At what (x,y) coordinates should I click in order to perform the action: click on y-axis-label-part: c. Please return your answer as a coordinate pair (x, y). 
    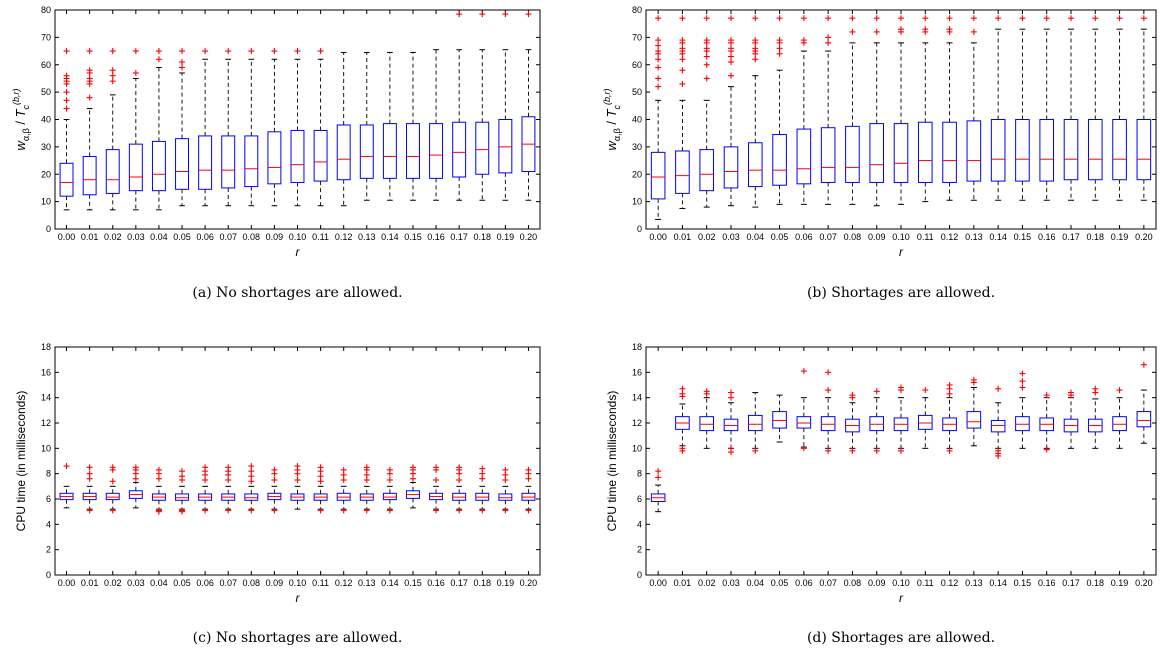
    Looking at the image, I should click on (617, 106).